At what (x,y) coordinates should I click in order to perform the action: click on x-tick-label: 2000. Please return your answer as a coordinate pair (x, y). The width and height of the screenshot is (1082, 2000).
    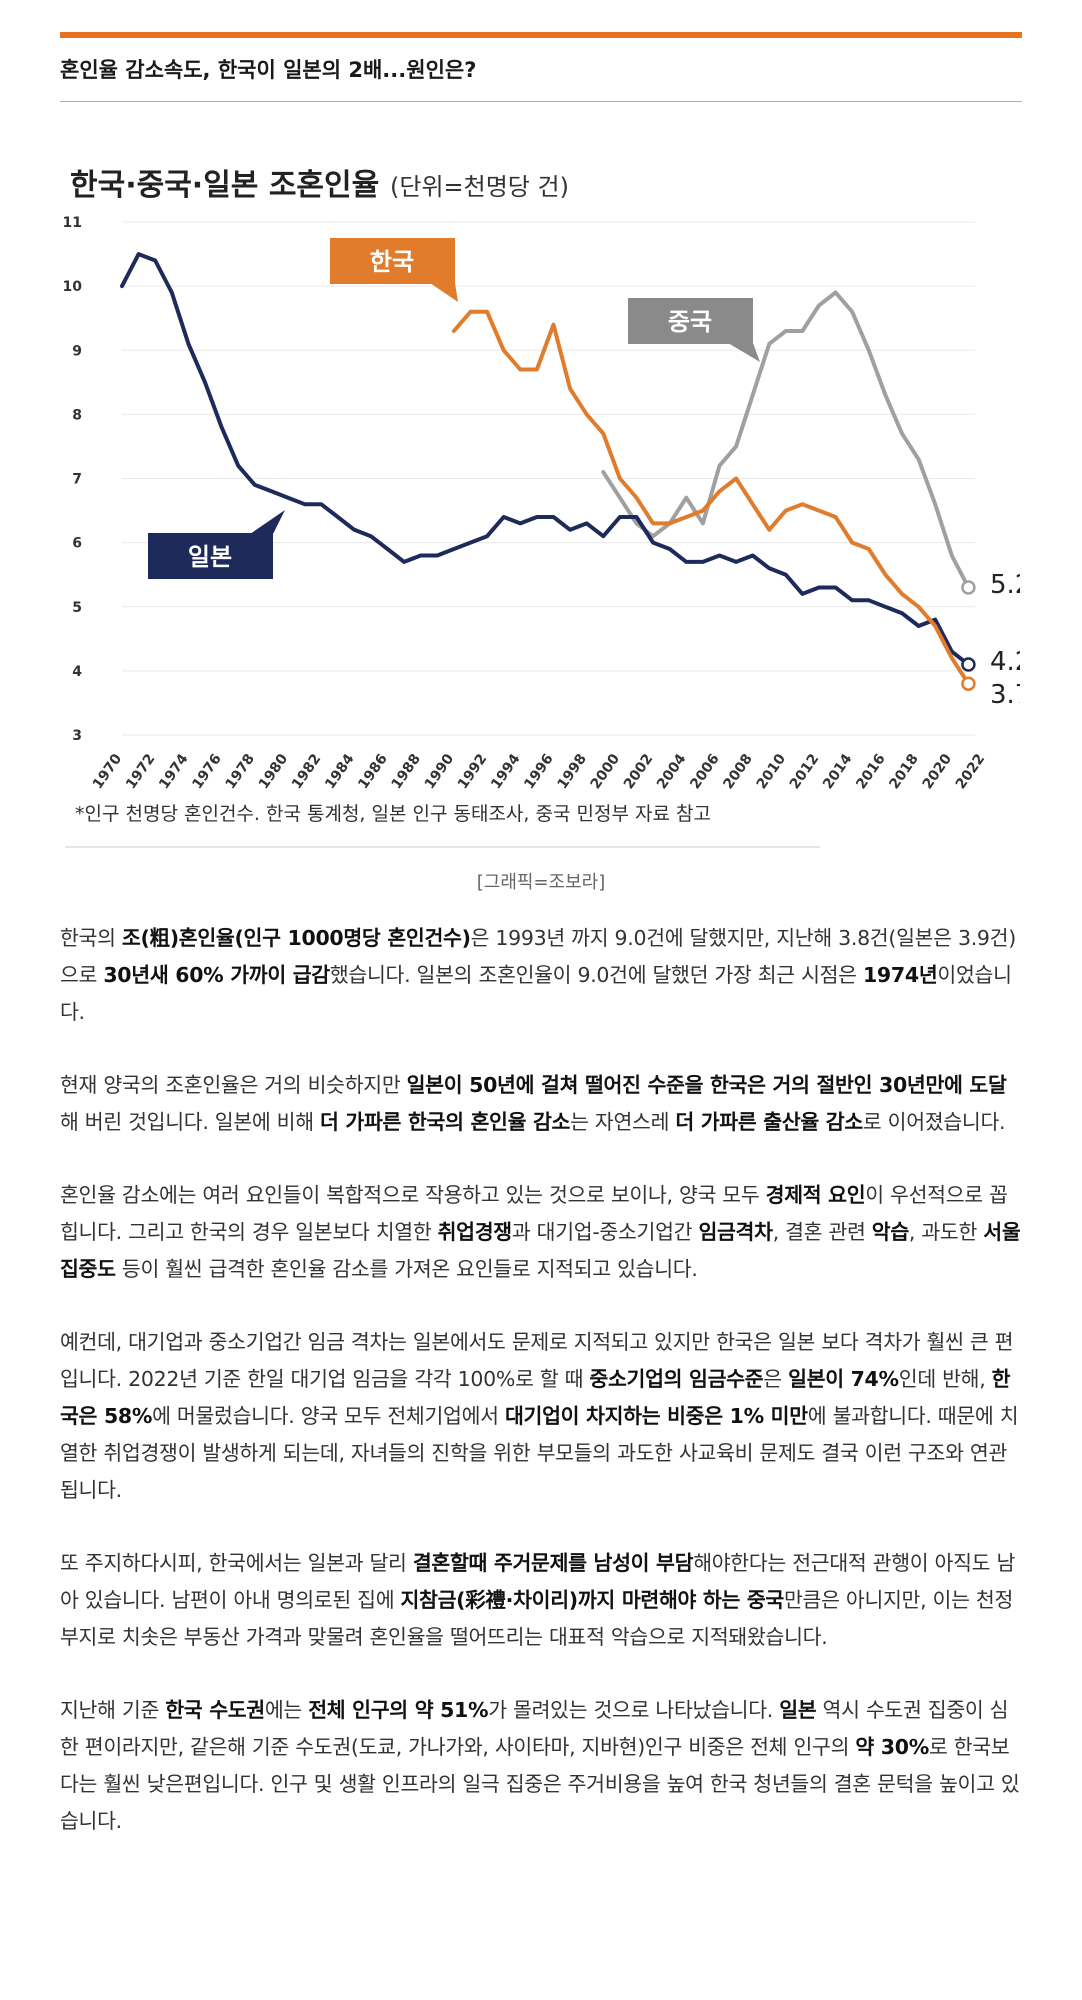
    Looking at the image, I should click on (606, 771).